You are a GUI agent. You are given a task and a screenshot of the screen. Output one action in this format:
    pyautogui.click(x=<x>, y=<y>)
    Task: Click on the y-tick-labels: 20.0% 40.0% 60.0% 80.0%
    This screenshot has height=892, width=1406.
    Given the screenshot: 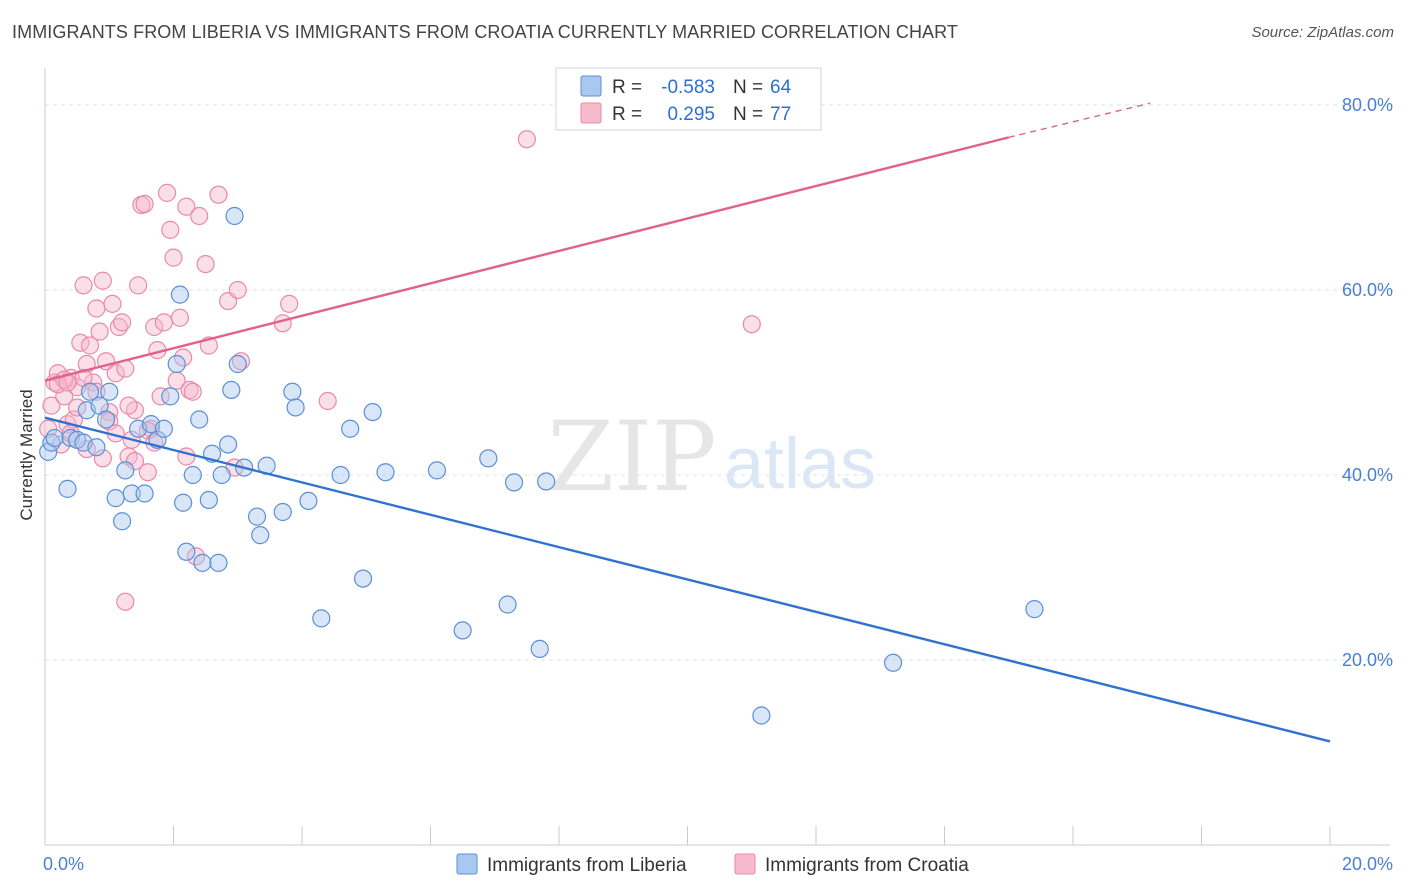 What is the action you would take?
    pyautogui.click(x=1367, y=382)
    